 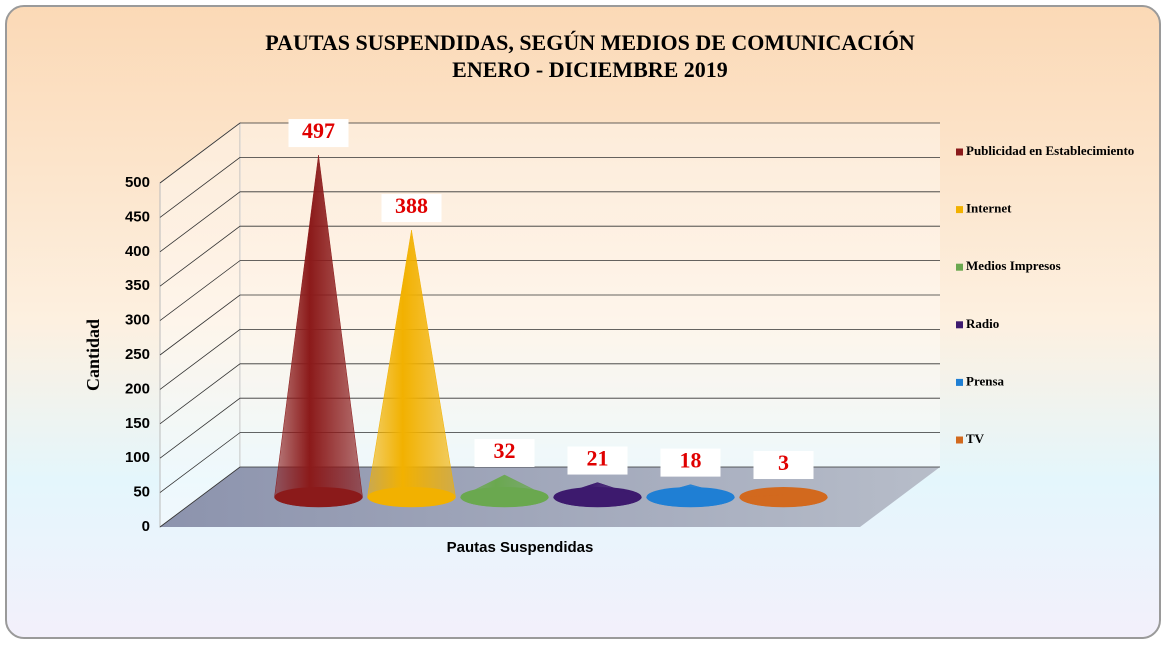 I want to click on legend-label: TV, so click(x=975, y=438).